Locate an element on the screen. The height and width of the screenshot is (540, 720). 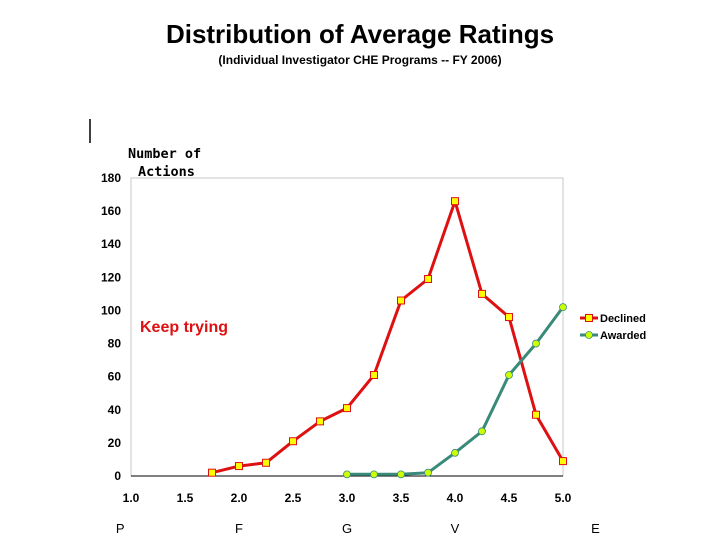
y-tick-label: 20 is located at coordinates (115, 443).